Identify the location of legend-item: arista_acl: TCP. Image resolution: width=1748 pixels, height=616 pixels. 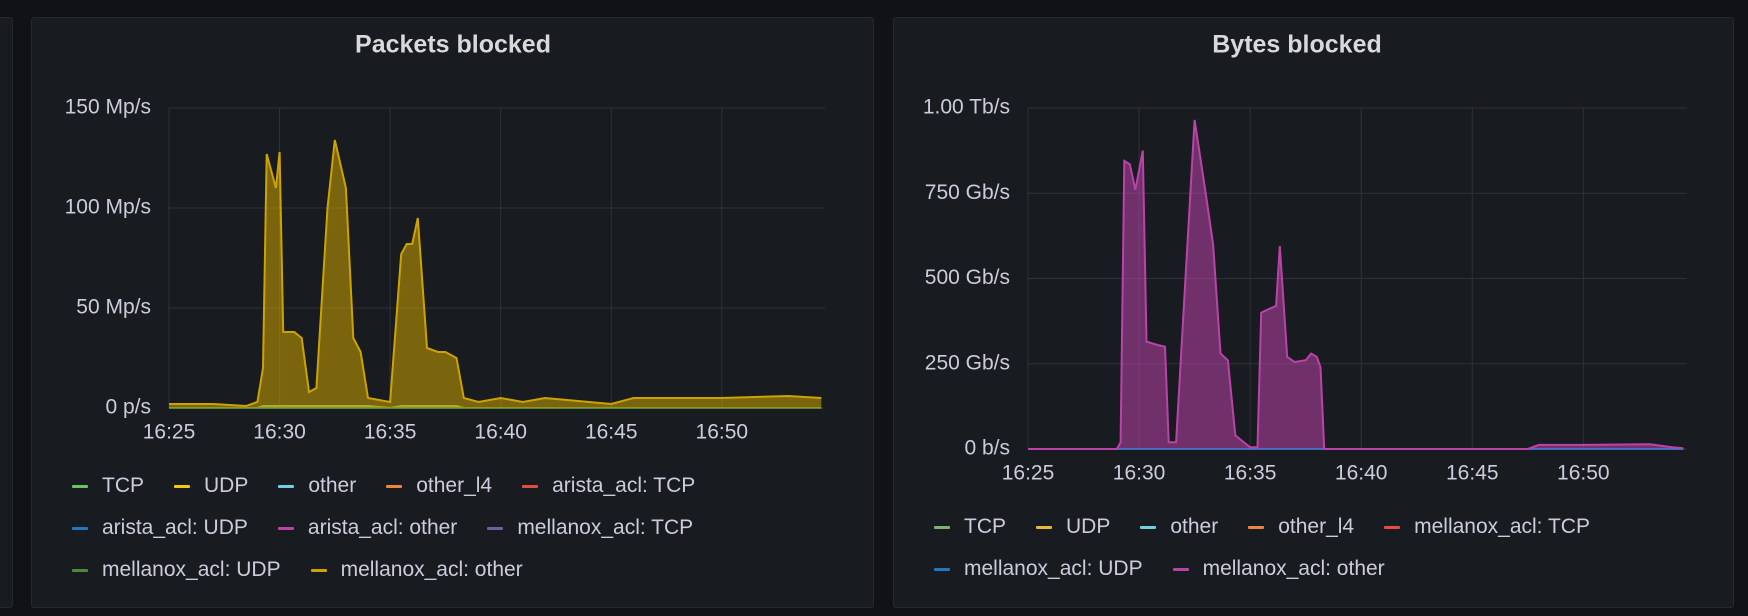
(608, 486).